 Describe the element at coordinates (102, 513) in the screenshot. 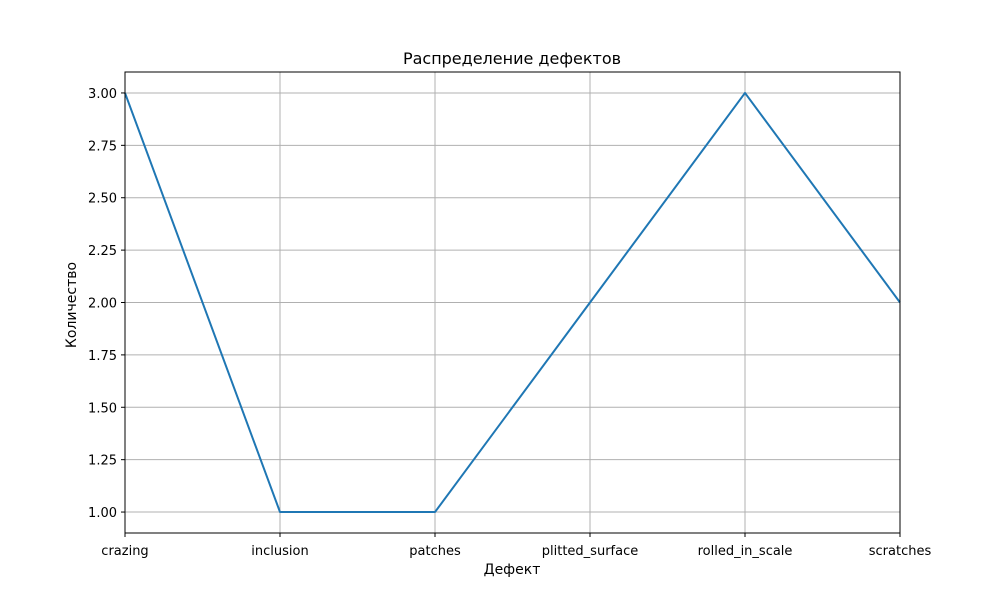

I see `y-tick-label: 1.00` at that location.